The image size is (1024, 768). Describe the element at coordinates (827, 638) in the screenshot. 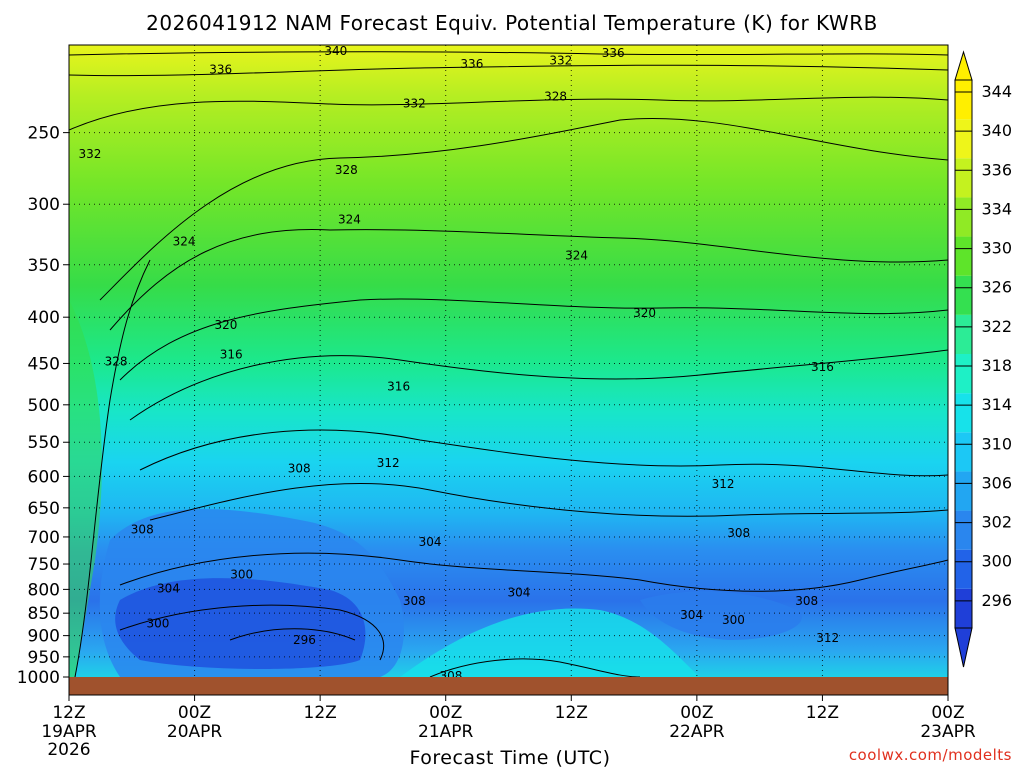

I see `contour-label: 312` at that location.